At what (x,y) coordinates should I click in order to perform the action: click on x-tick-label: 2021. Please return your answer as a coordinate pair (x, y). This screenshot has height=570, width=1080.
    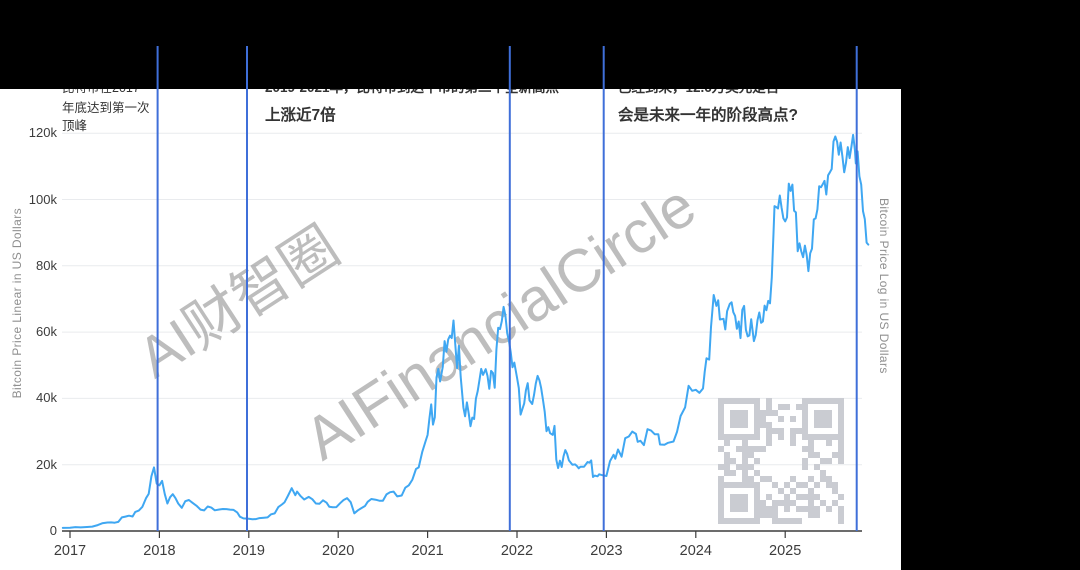
    Looking at the image, I should click on (427, 551).